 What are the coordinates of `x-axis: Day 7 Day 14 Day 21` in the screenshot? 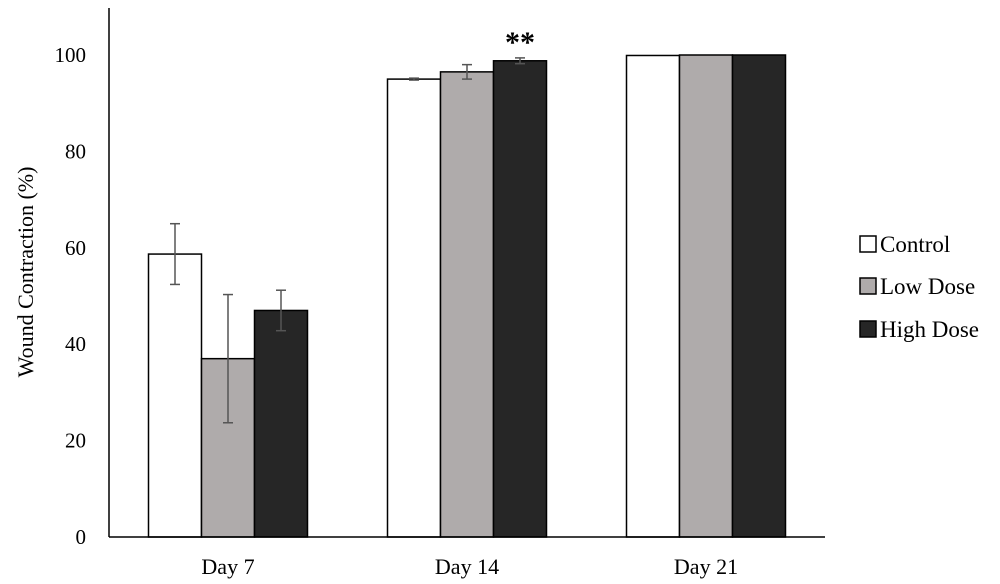 It's located at (467, 557).